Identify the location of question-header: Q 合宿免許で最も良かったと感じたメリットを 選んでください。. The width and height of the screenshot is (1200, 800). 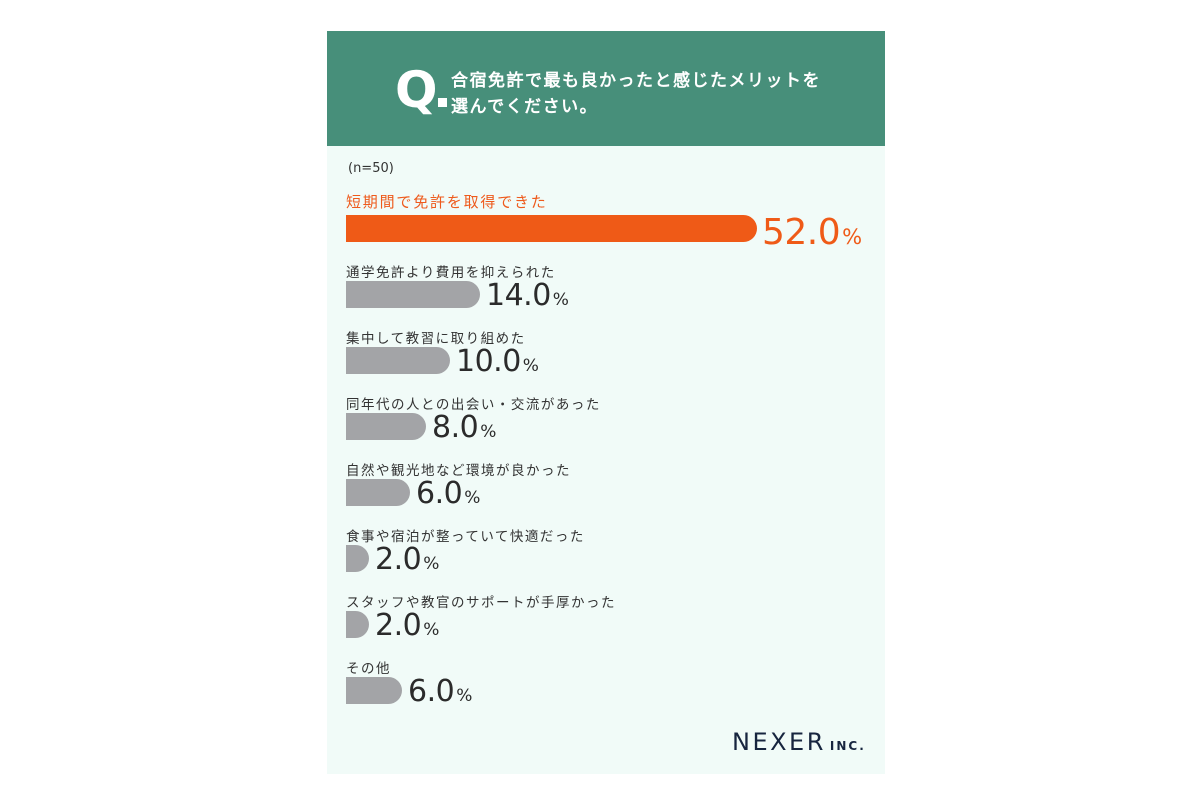
(606, 88).